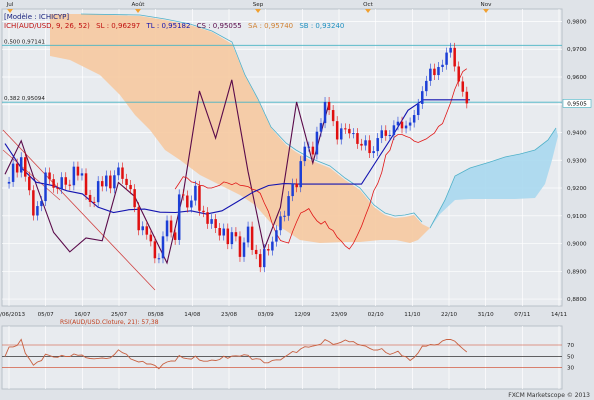 The height and width of the screenshot is (400, 594). Describe the element at coordinates (109, 322) in the screenshot. I see `rsi-title: RSI(AUD/USD.Cloture, 21): 57,38` at that location.